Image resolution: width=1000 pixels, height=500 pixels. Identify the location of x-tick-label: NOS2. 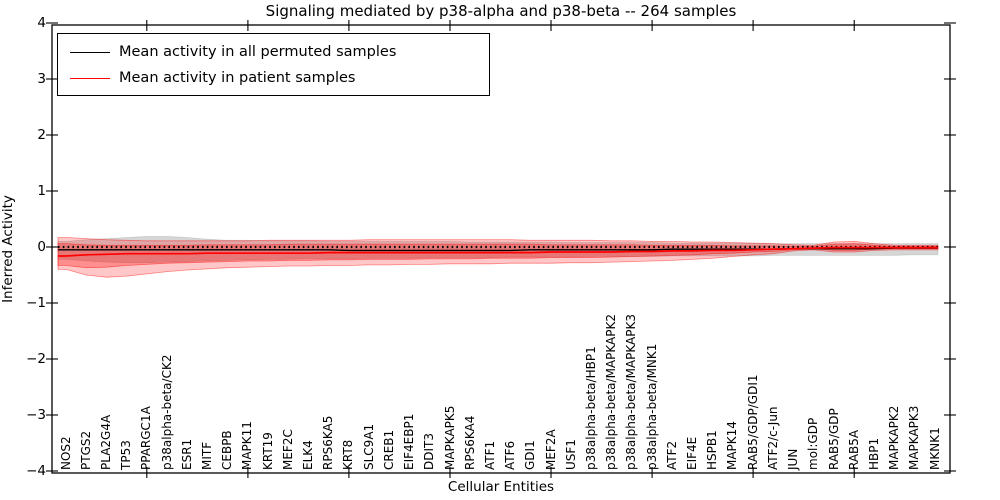
(65, 453).